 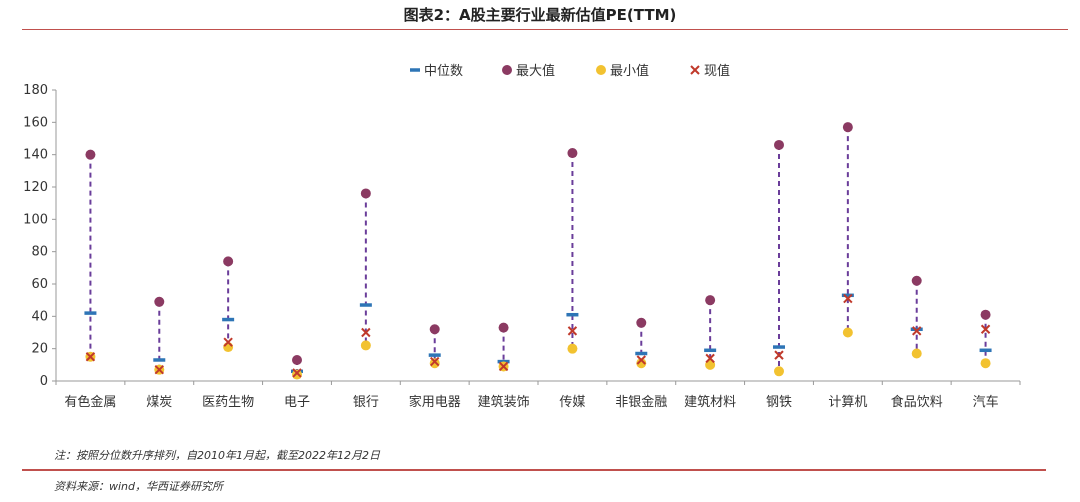 I want to click on chart-title: 图表2：A股主要行业最新估值PE(TTM), so click(x=540, y=15).